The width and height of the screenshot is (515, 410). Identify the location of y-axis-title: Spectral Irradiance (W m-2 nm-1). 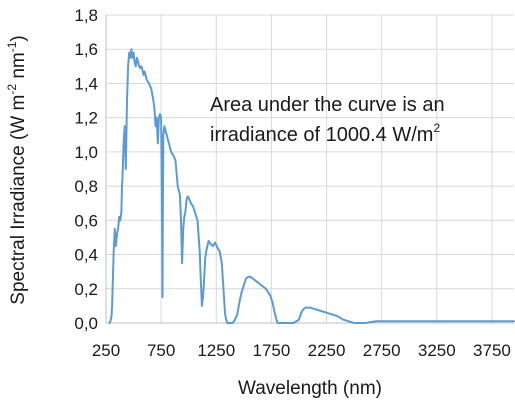
(17, 169).